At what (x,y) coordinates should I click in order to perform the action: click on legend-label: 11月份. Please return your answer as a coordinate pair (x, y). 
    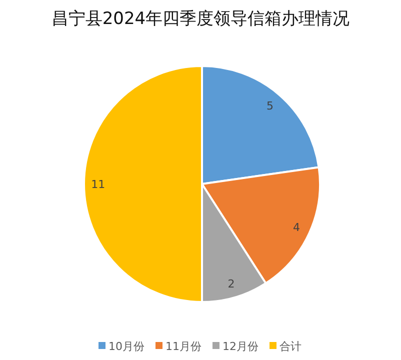
    Looking at the image, I should click on (184, 346).